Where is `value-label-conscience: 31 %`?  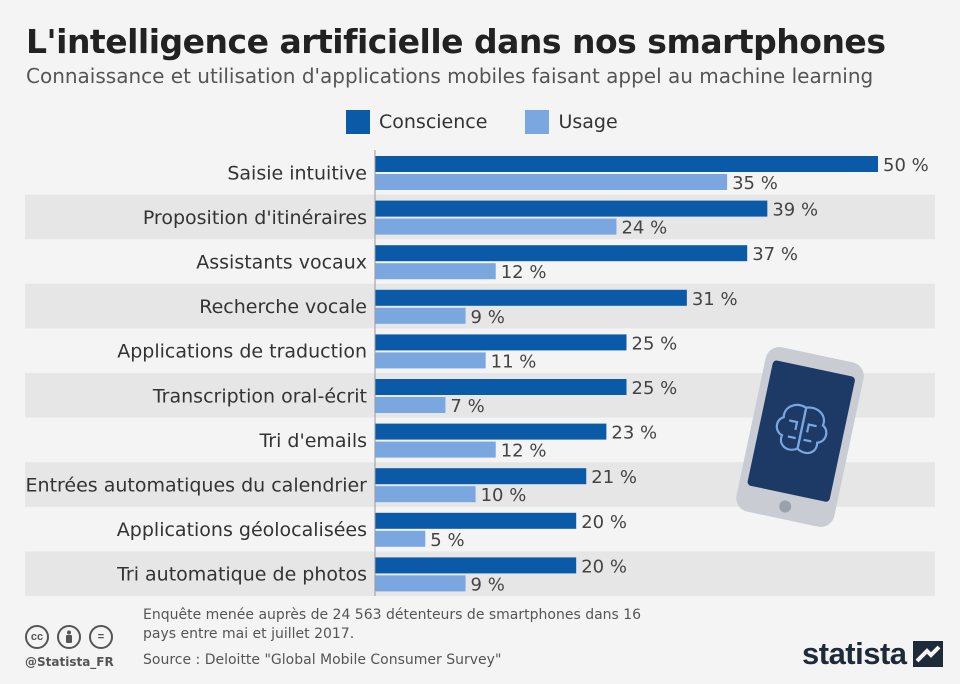
value-label-conscience: 31 % is located at coordinates (715, 299).